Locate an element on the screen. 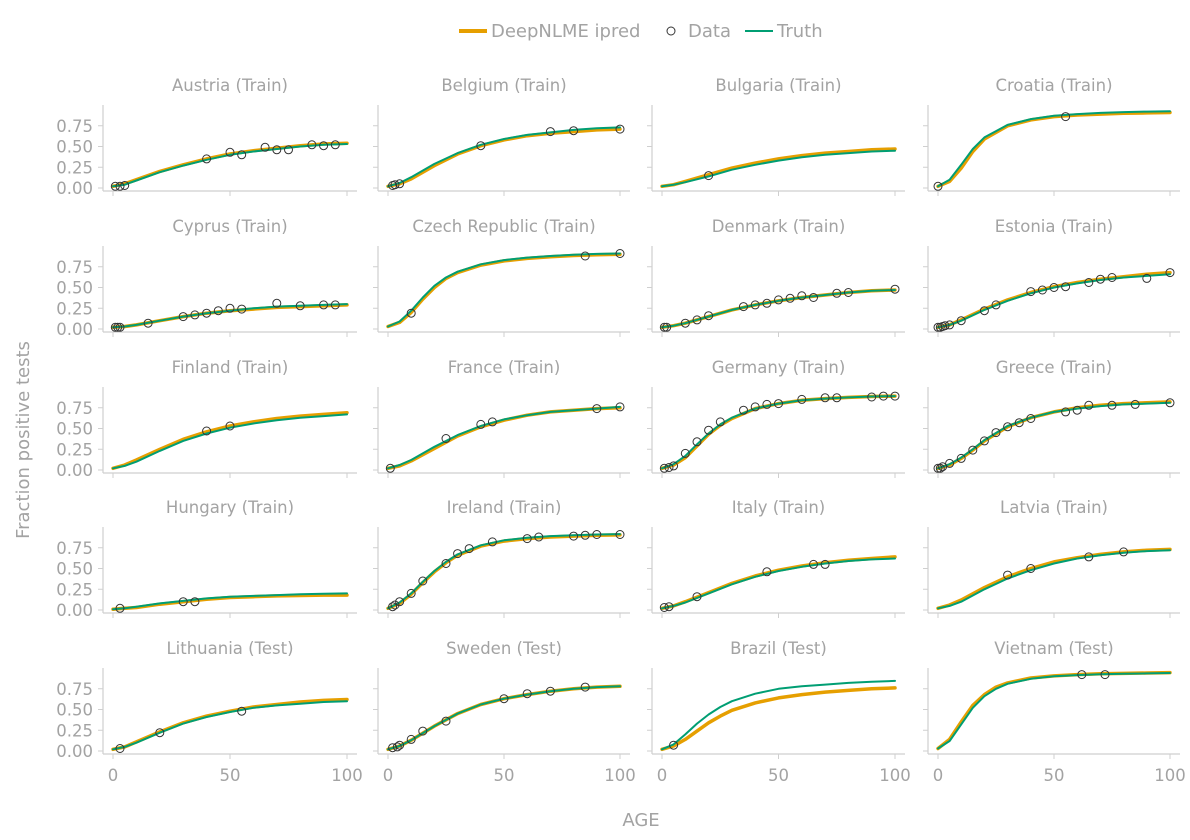  panel-title: Denmark (Train) is located at coordinates (779, 226).